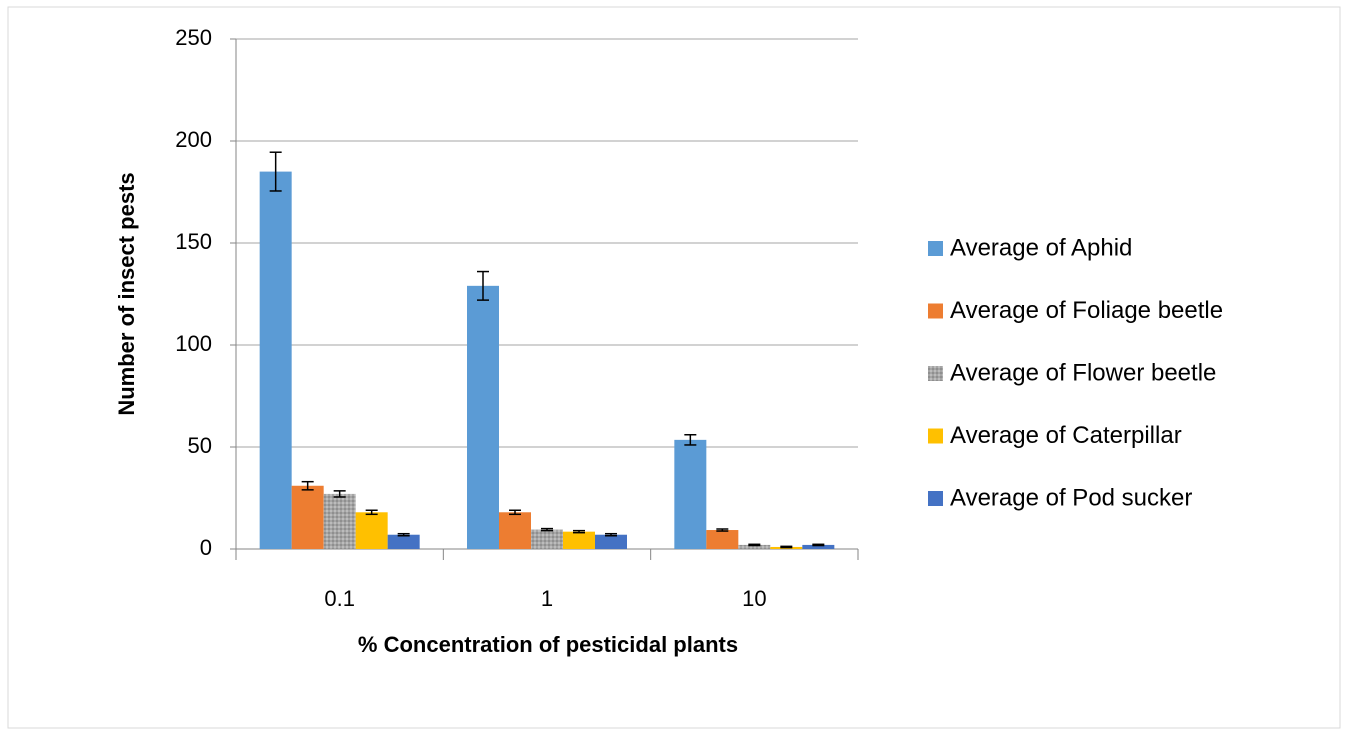  Describe the element at coordinates (126, 293) in the screenshot. I see `y-axis-title: Number of insect pests` at that location.